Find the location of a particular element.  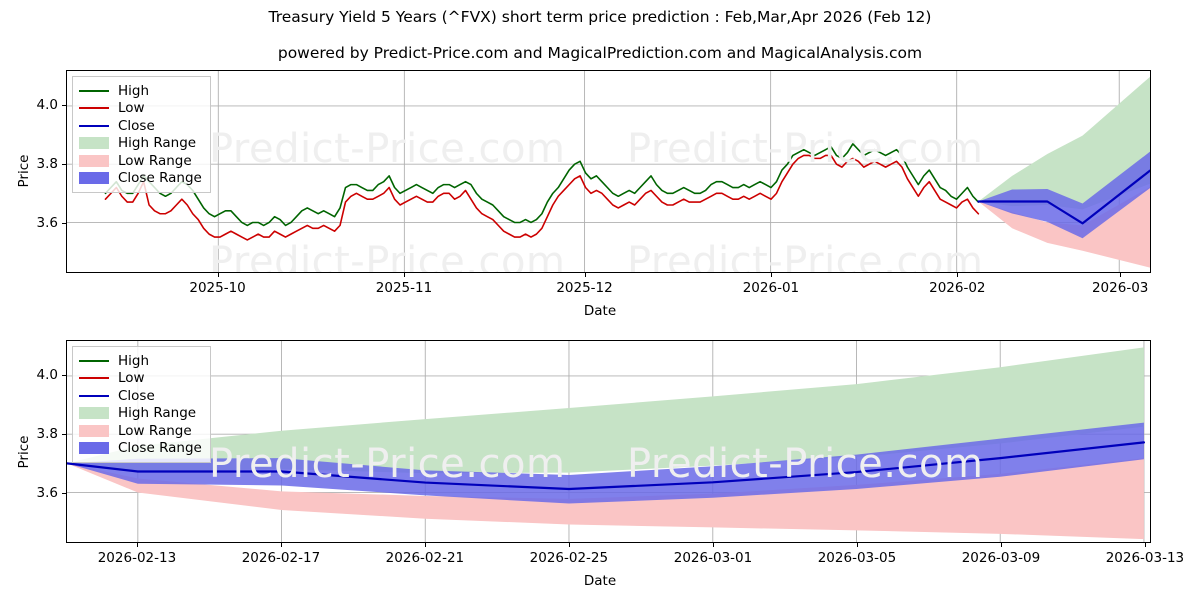

x-tick-label: 2026-03-05 is located at coordinates (857, 558).